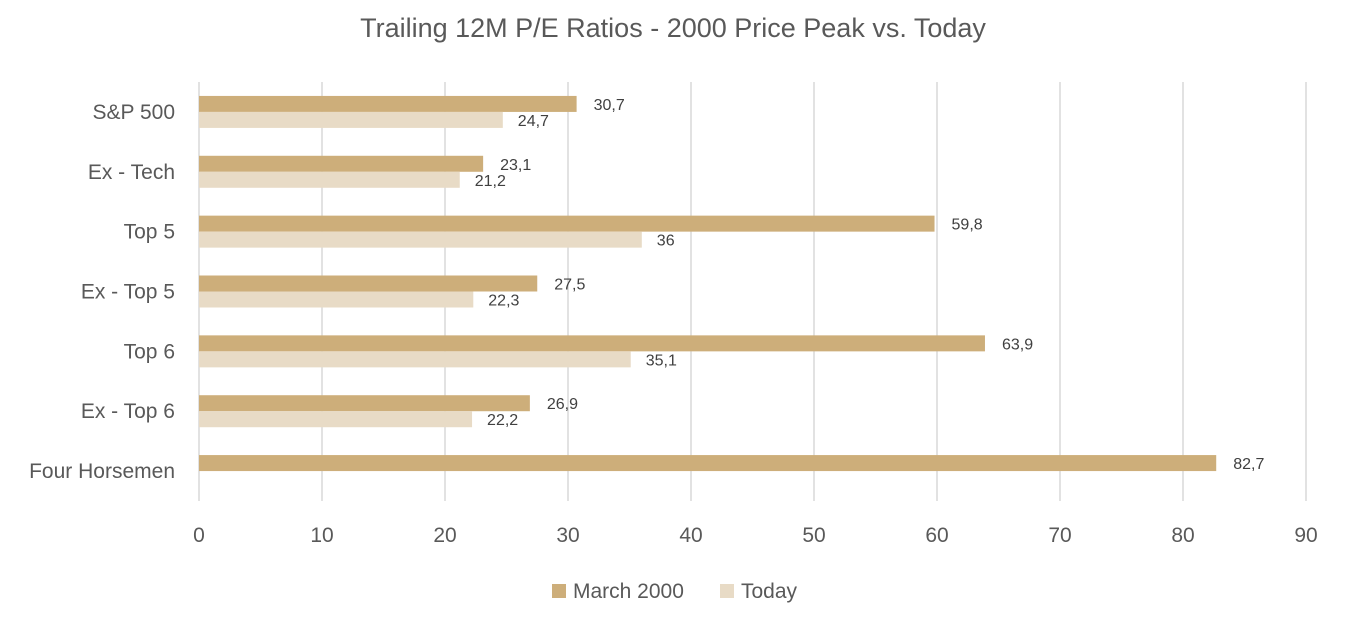  I want to click on legend: March 2000 Today, so click(675, 591).